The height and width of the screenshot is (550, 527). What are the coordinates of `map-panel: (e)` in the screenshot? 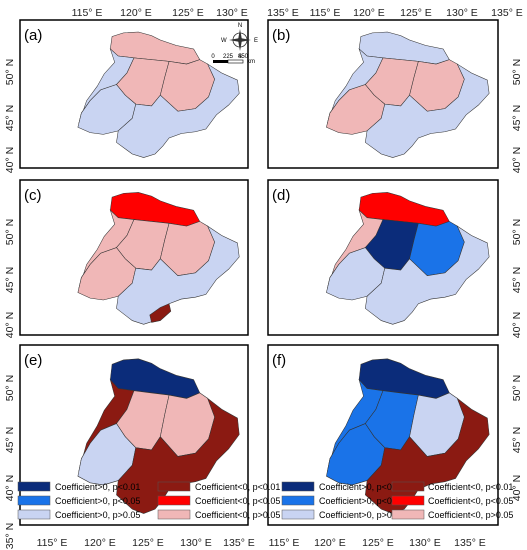 It's located at (134, 435).